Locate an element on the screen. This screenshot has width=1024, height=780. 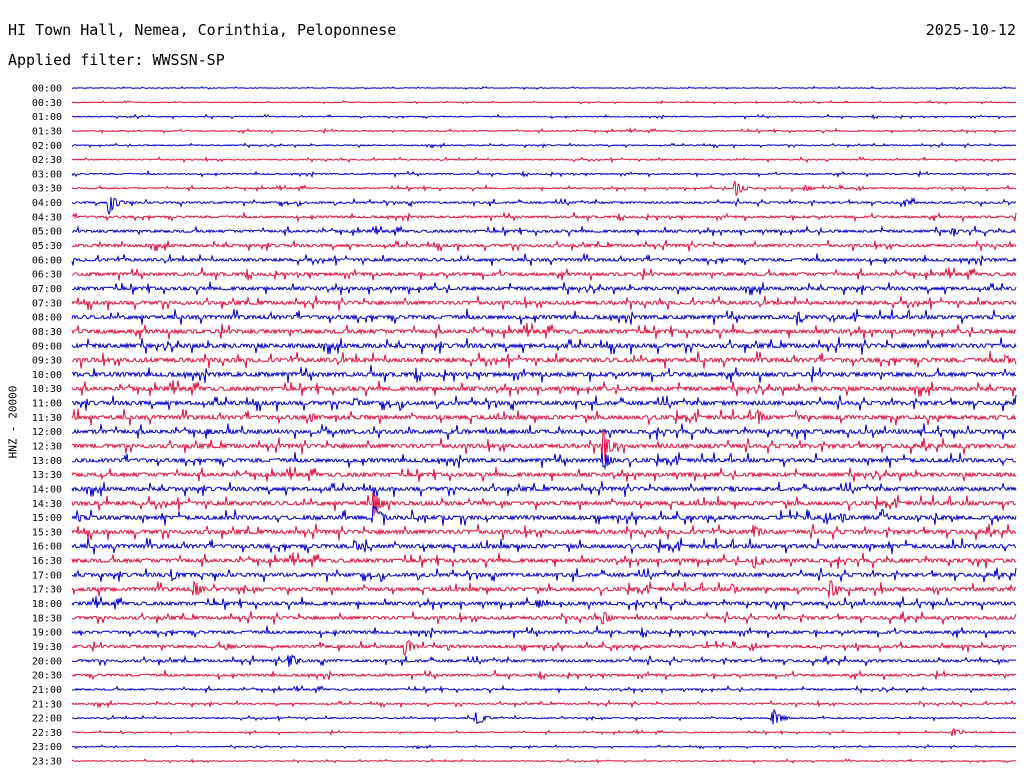
row-time-label: 17:30 is located at coordinates (47, 590).